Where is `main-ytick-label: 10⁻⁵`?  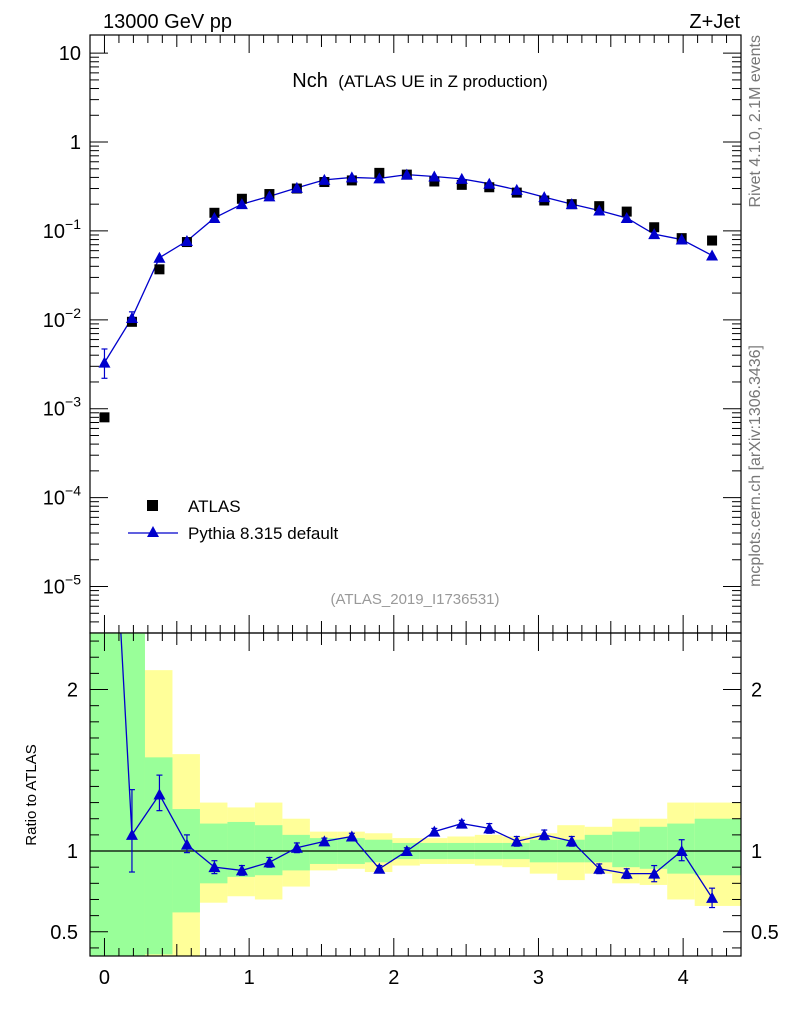
main-ytick-label: 10⁻⁵ is located at coordinates (62, 585).